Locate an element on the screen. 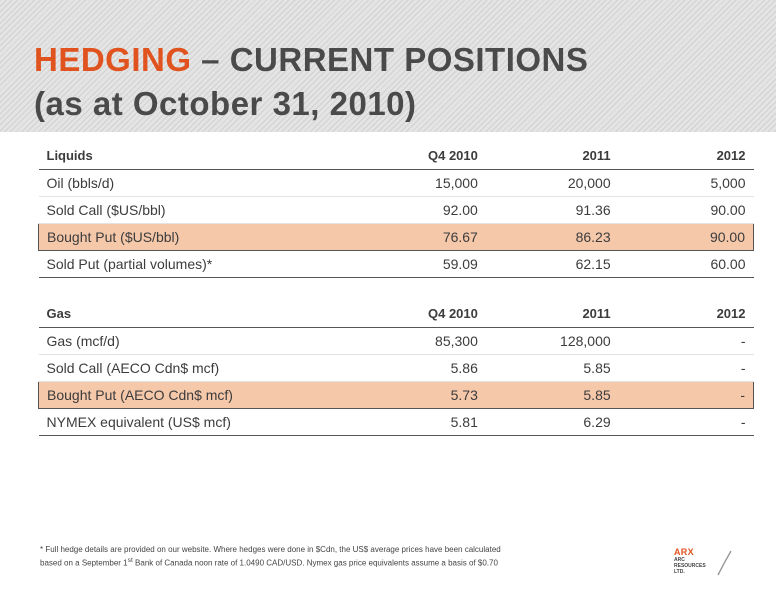 The height and width of the screenshot is (600, 776). cell-value: 62.15 is located at coordinates (552, 264).